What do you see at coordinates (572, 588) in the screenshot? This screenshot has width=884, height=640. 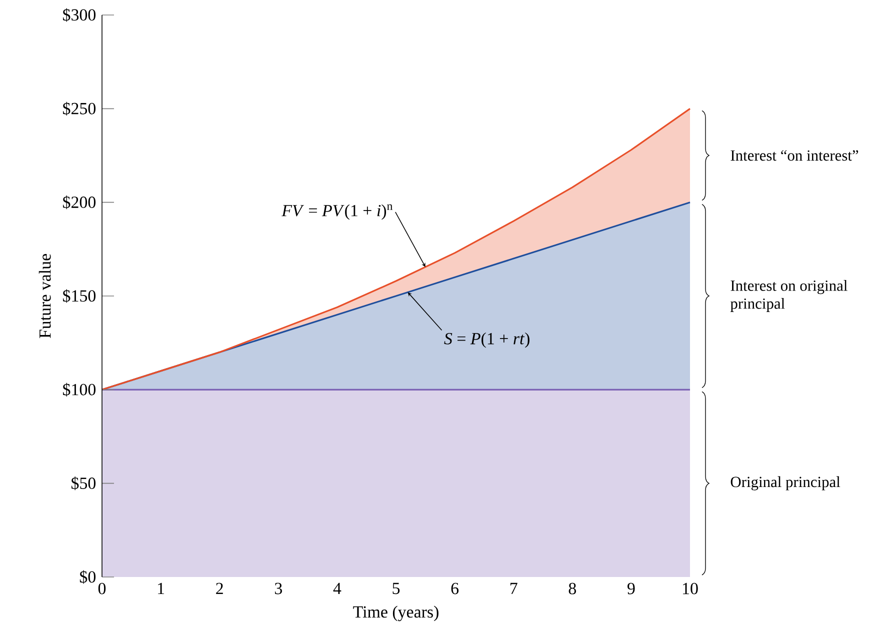 I see `x-tick-label: 8` at bounding box center [572, 588].